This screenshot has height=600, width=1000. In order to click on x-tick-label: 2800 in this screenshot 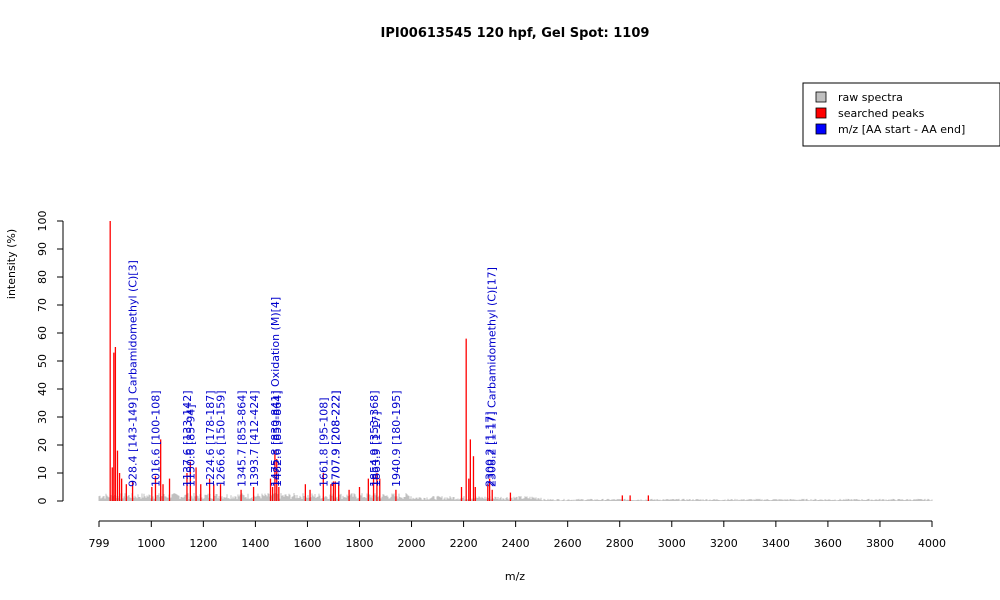, I will do `click(620, 543)`.